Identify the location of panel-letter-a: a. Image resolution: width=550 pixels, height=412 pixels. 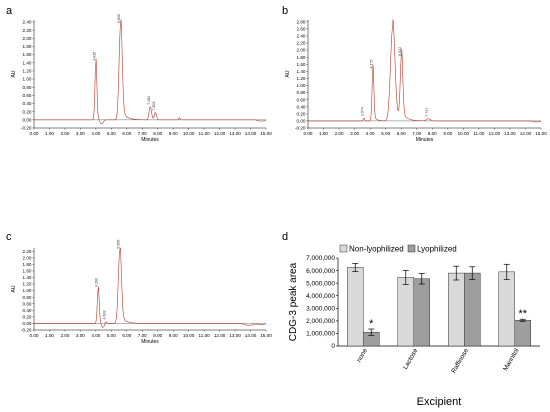
(9, 11).